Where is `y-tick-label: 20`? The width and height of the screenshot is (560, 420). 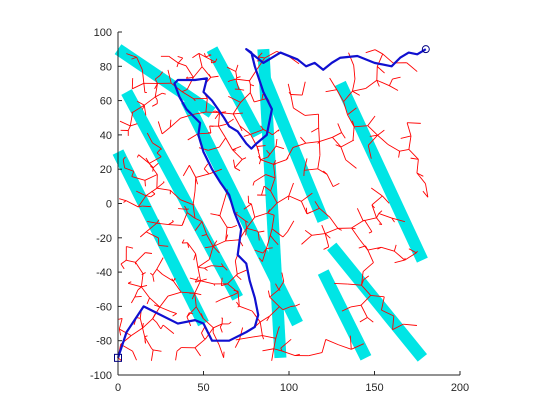 y-tick-label: 20 is located at coordinates (106, 170).